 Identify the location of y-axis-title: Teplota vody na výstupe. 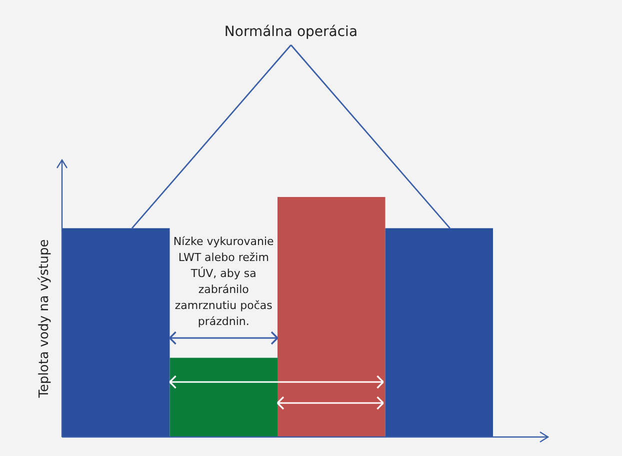
(44, 319).